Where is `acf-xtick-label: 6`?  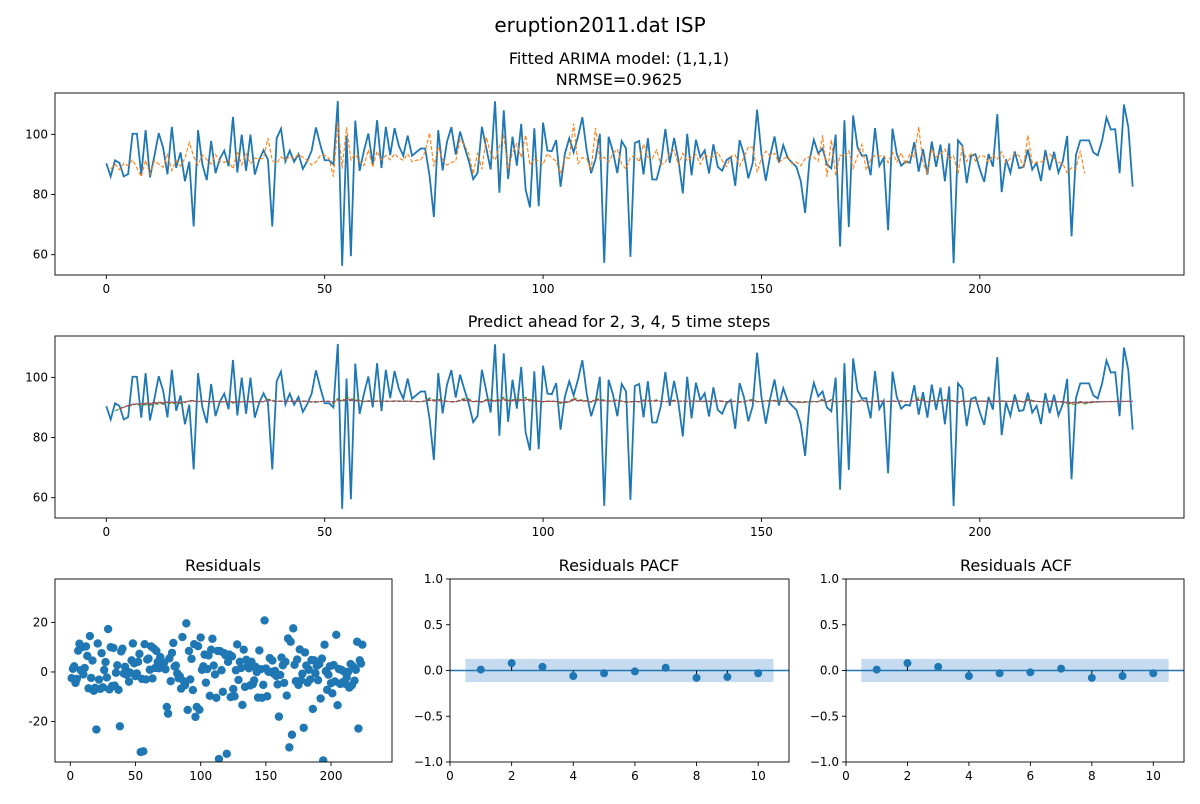 acf-xtick-label: 6 is located at coordinates (1031, 776).